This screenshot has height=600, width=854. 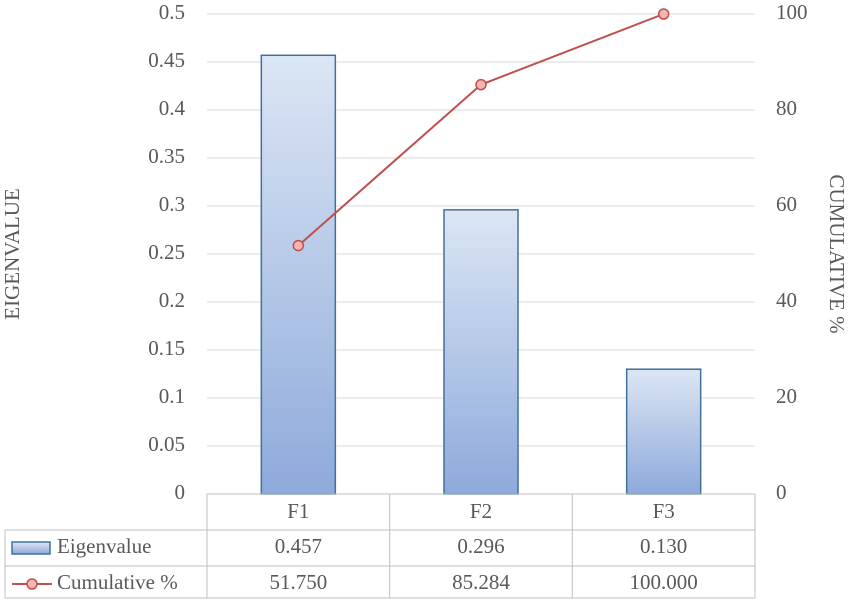 What do you see at coordinates (664, 582) in the screenshot?
I see `value-label: 100.000` at bounding box center [664, 582].